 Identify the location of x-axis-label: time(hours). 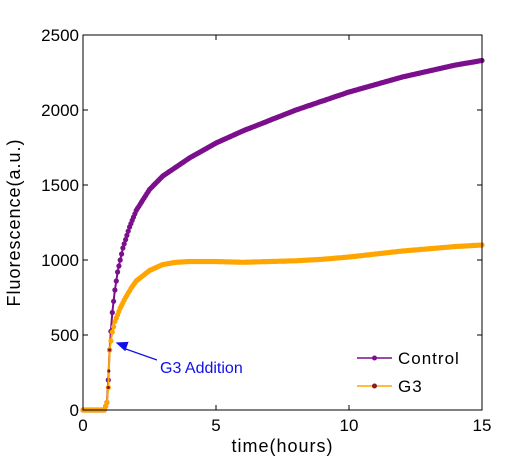
(282, 446).